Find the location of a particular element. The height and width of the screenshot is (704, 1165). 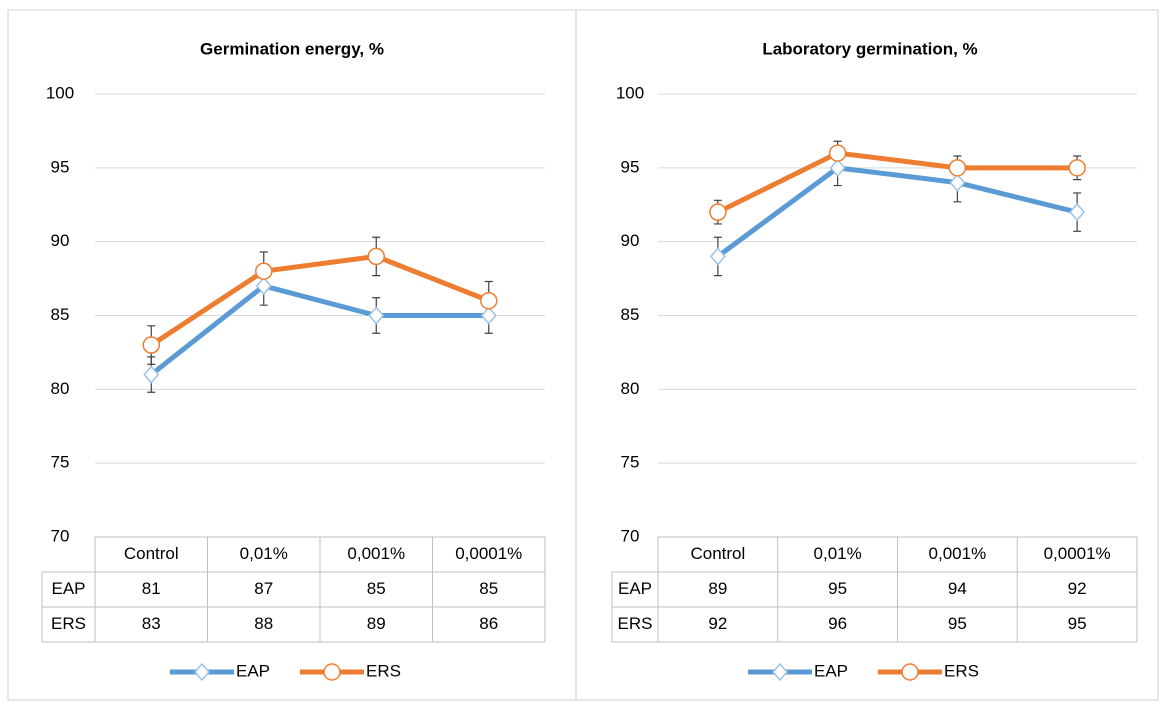

chart-title: Laboratory germination, % is located at coordinates (869, 48).